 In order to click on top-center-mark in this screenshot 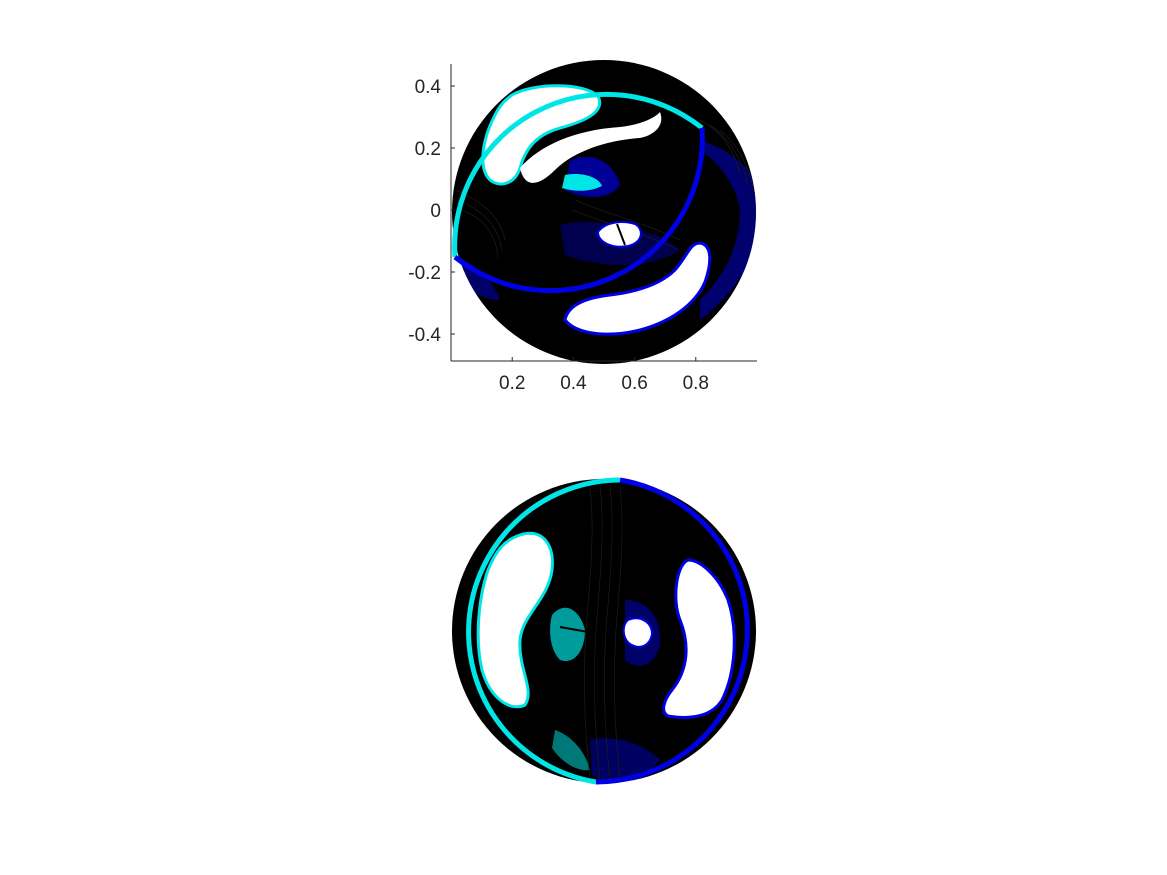, I will do `click(621, 234)`.